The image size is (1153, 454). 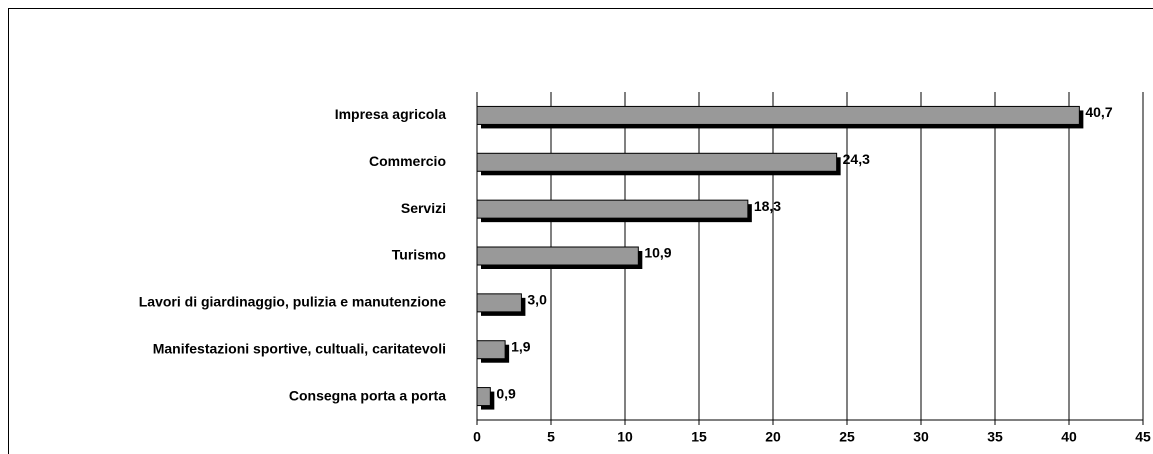 What do you see at coordinates (699, 437) in the screenshot?
I see `x-tick-label: 15` at bounding box center [699, 437].